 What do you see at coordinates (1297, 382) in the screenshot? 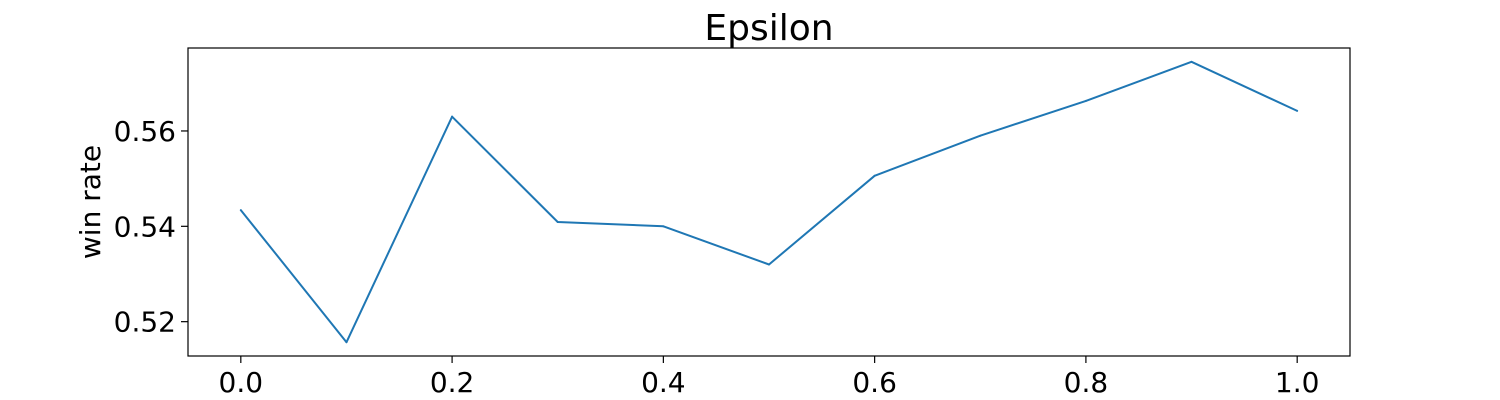
I see `x-tick-label: 1.0` at bounding box center [1297, 382].